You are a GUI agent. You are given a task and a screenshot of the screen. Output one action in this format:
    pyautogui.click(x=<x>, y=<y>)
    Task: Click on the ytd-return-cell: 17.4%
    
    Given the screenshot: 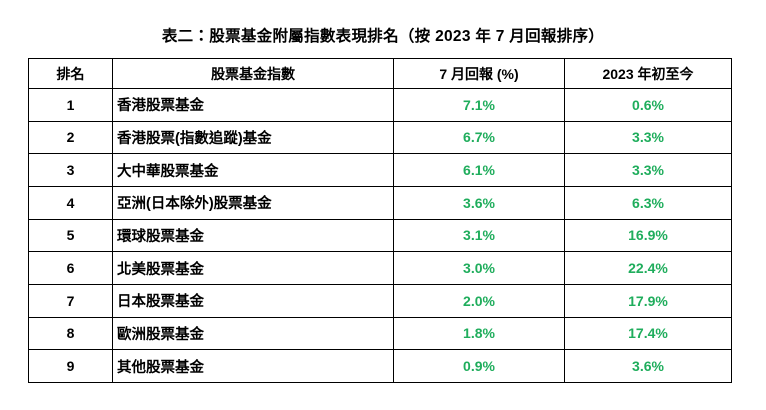 What is the action you would take?
    pyautogui.click(x=648, y=333)
    